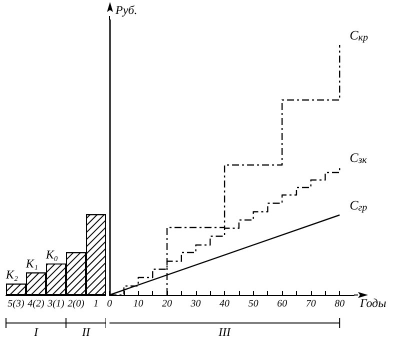 Image resolution: width=398 pixels, height=353 pixels. I want to click on x-tick-label: 10, so click(138, 304).